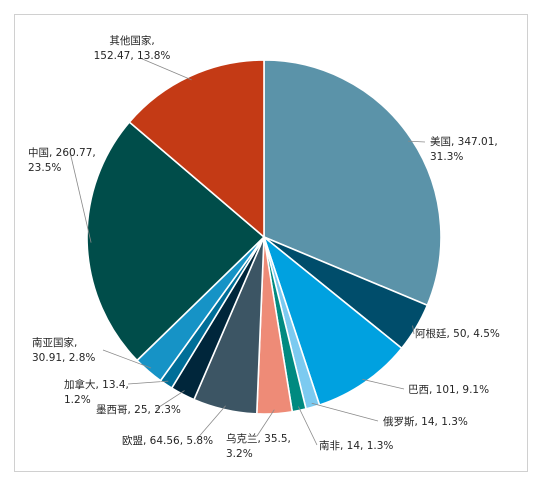 The width and height of the screenshot is (543, 478). I want to click on data-label-line: 30.91, 2.8%, so click(63, 358).